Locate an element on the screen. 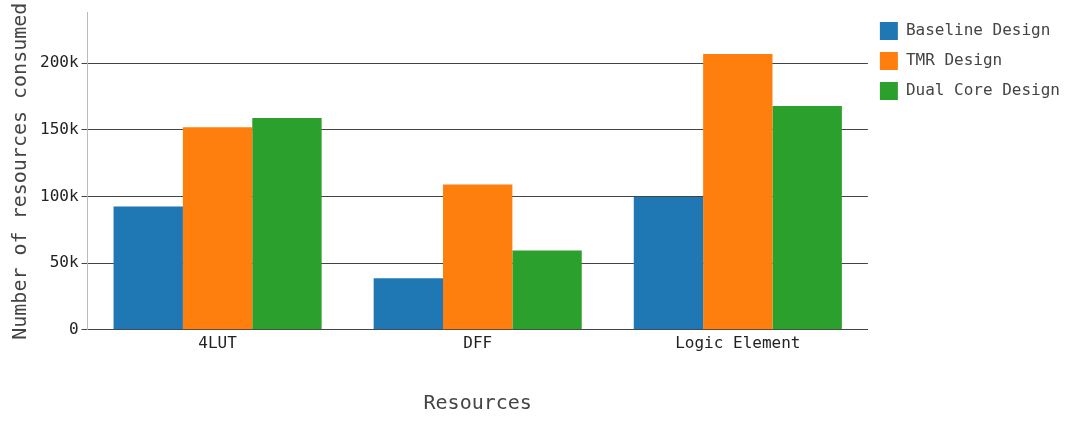 Image resolution: width=1075 pixels, height=425 pixels. x-tick-label: 4LUT is located at coordinates (218, 342).